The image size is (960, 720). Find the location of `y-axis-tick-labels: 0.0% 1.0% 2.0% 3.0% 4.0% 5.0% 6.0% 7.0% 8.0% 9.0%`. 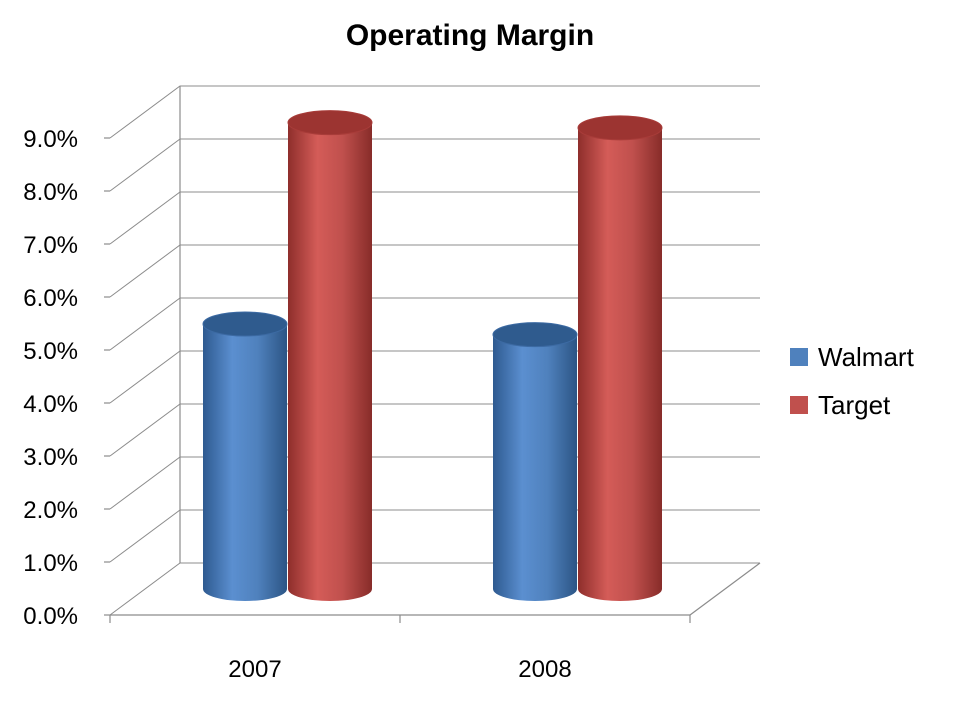

y-axis-tick-labels: 0.0% 1.0% 2.0% 3.0% 4.0% 5.0% 6.0% 7.0% 8.0% 9.0% is located at coordinates (50, 378).